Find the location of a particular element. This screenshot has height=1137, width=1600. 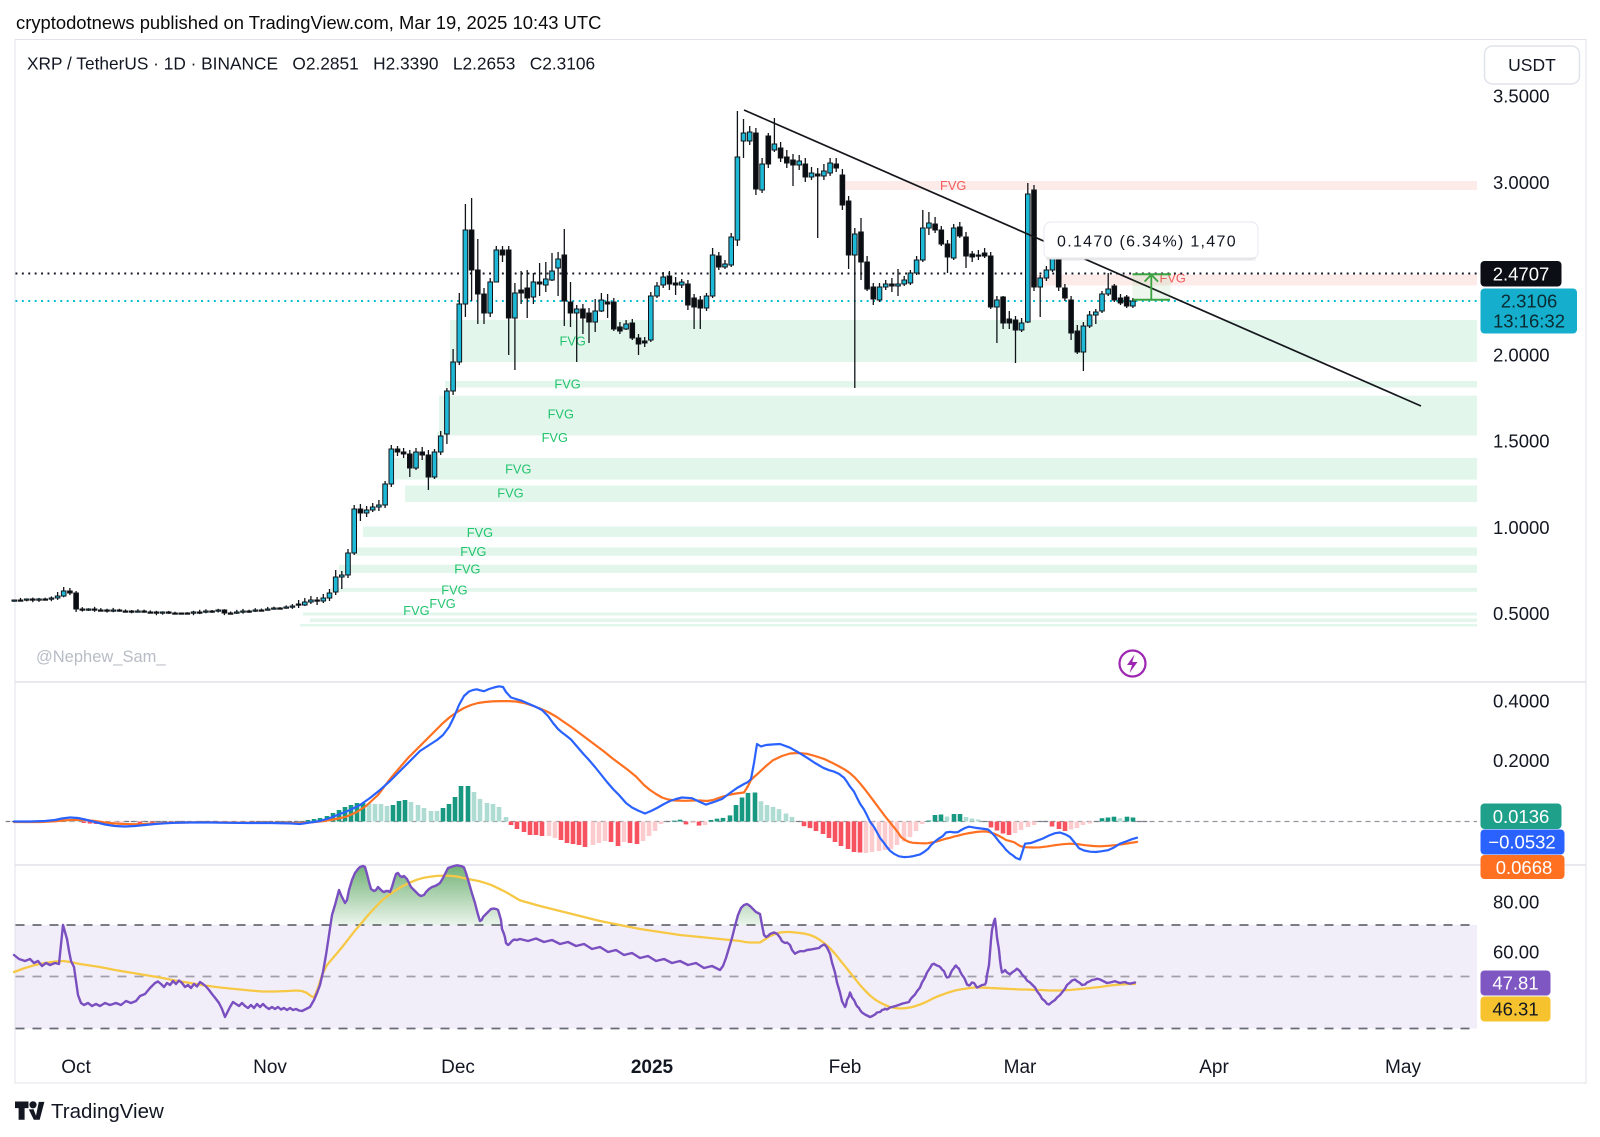

svg-text: 46.31 is located at coordinates (1515, 1009).